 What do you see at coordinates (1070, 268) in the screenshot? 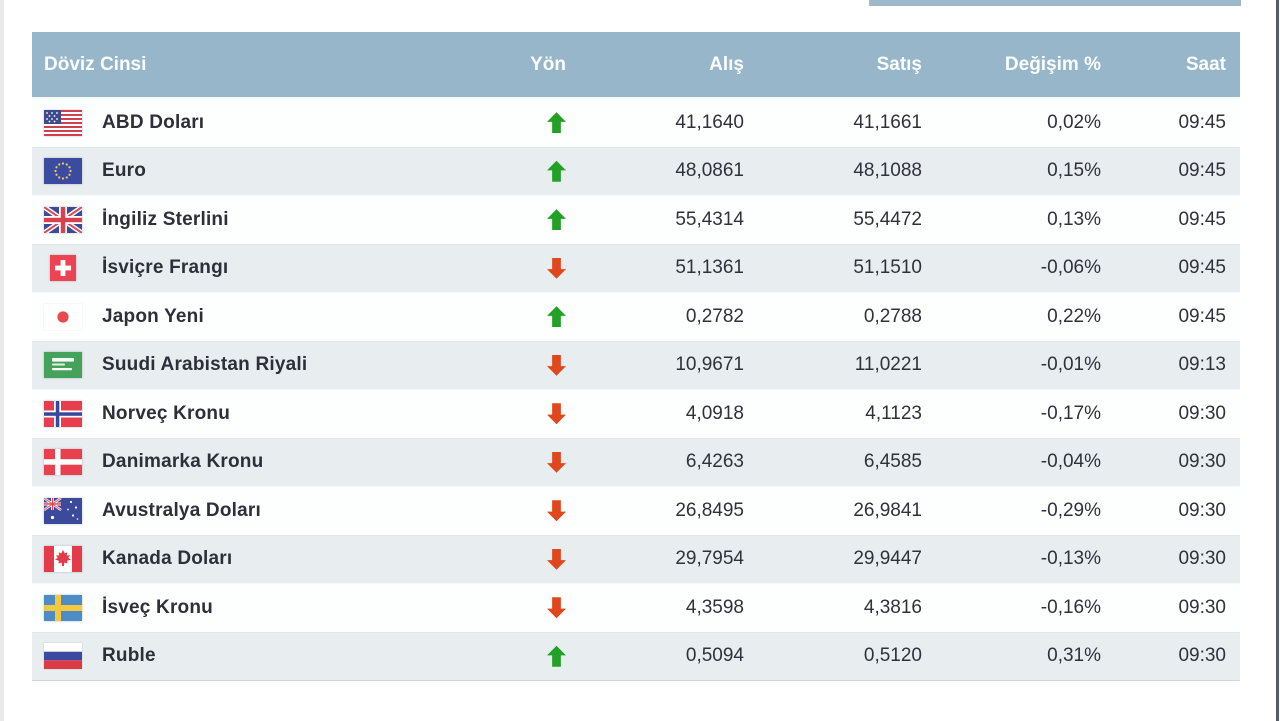
I see `change-value: -0,06%` at bounding box center [1070, 268].